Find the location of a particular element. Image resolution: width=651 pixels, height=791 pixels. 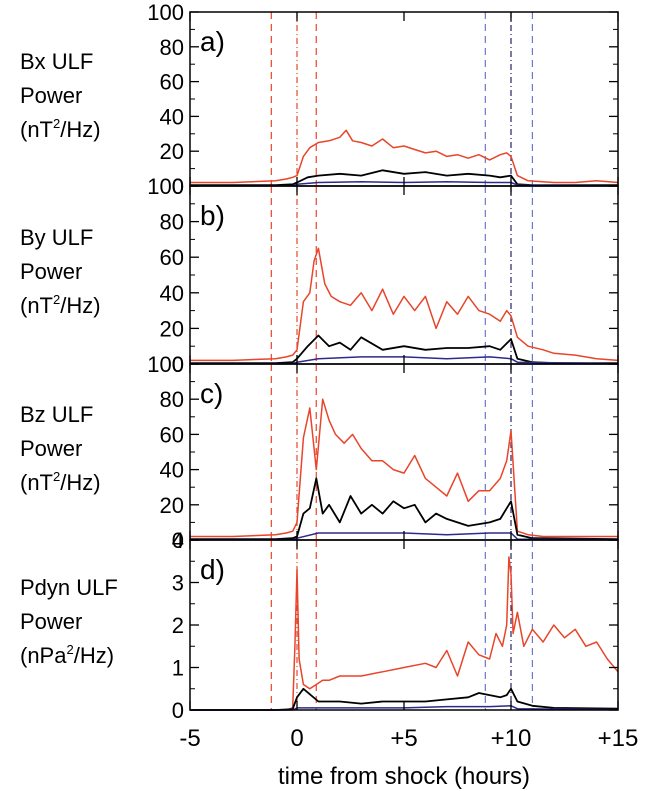

y-tick-label: 4 is located at coordinates (178, 540).